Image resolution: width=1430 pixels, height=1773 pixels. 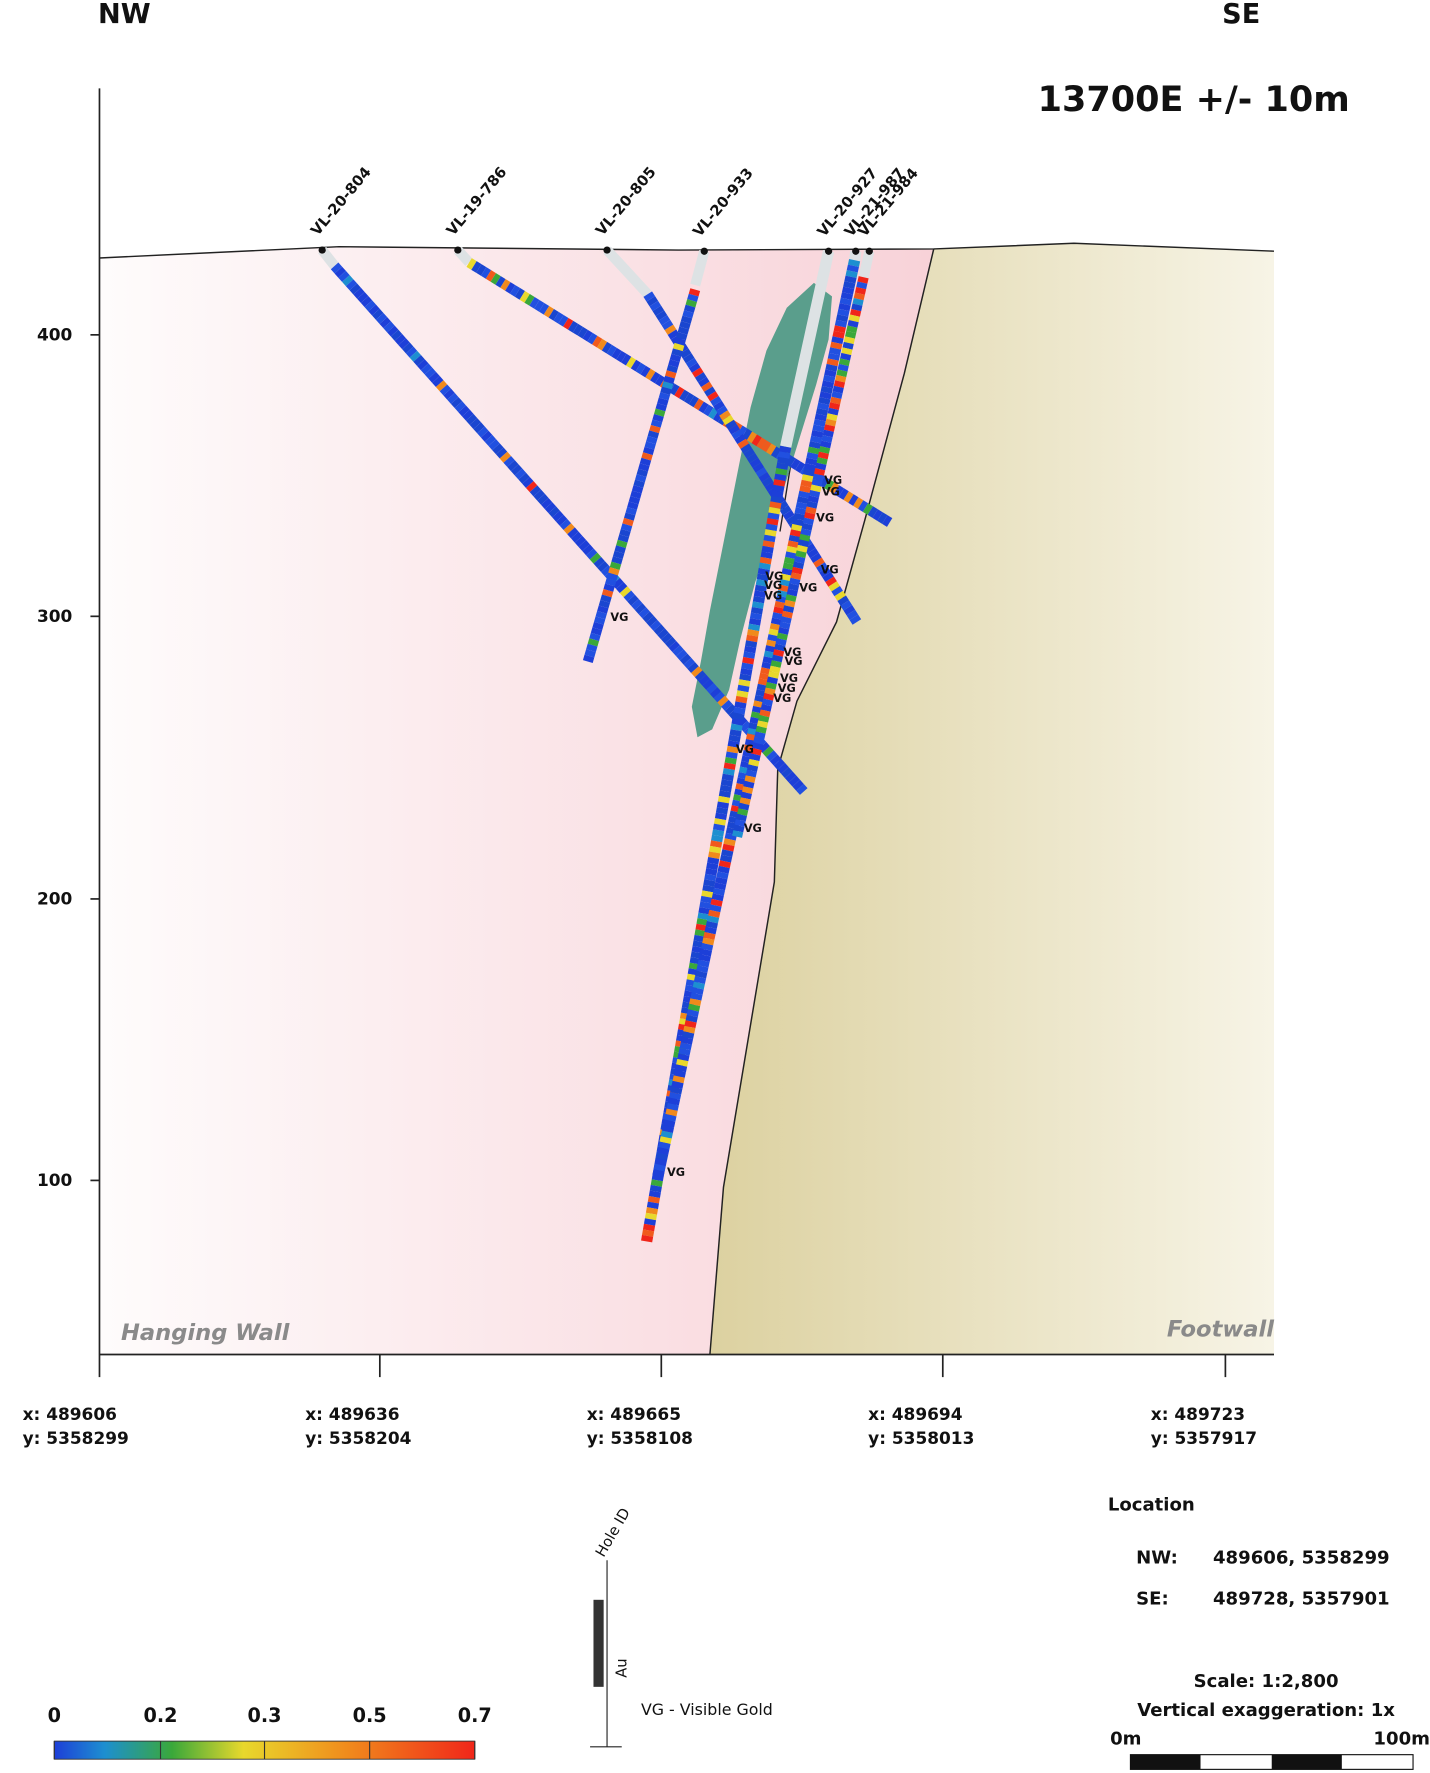 What do you see at coordinates (687, 250) in the screenshot?
I see `ground-surface` at bounding box center [687, 250].